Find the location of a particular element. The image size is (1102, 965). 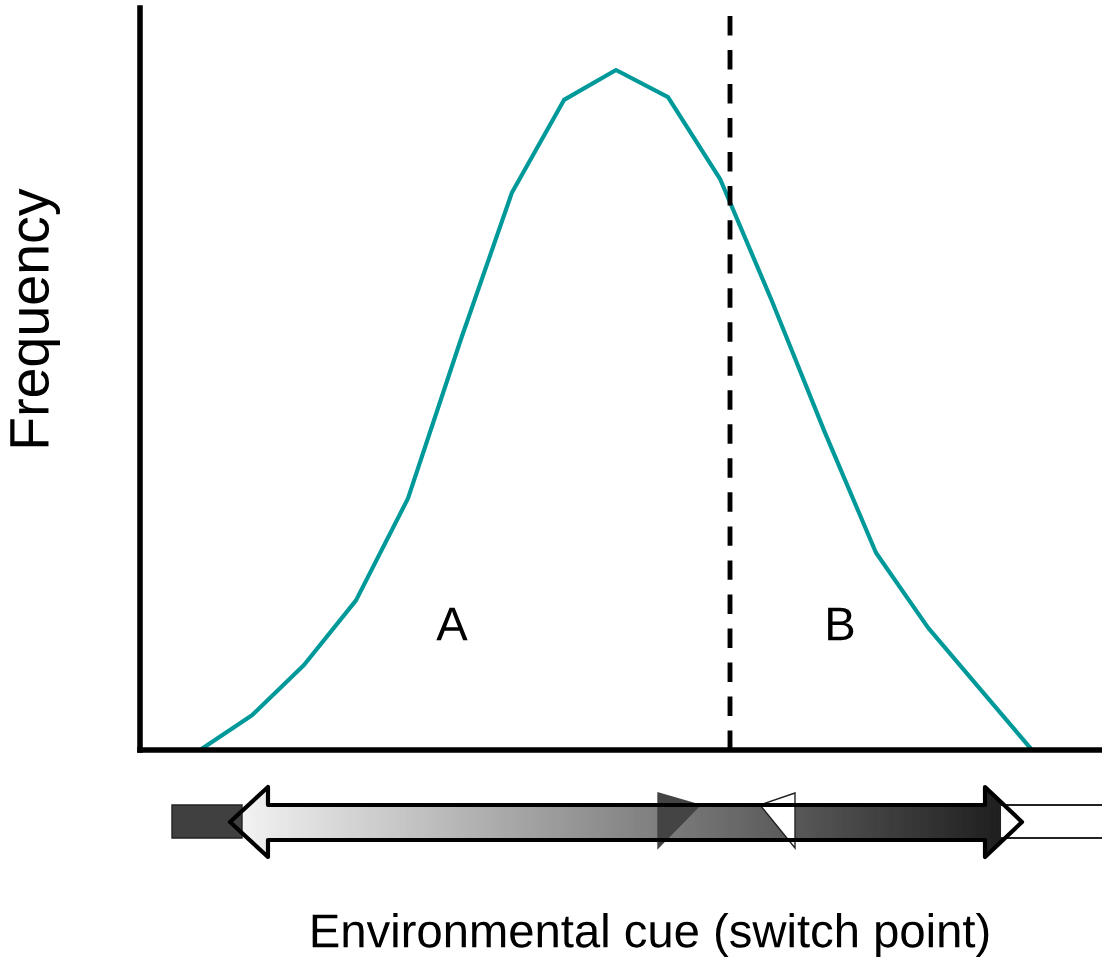

x-axis-title: Environmental cue (switch point) is located at coordinates (650, 935).